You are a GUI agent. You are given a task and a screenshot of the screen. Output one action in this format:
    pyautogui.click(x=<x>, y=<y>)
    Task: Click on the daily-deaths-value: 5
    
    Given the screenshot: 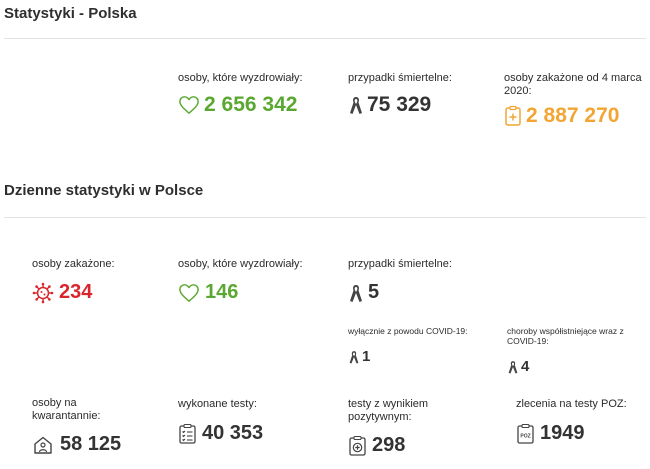 What is the action you would take?
    pyautogui.click(x=374, y=292)
    